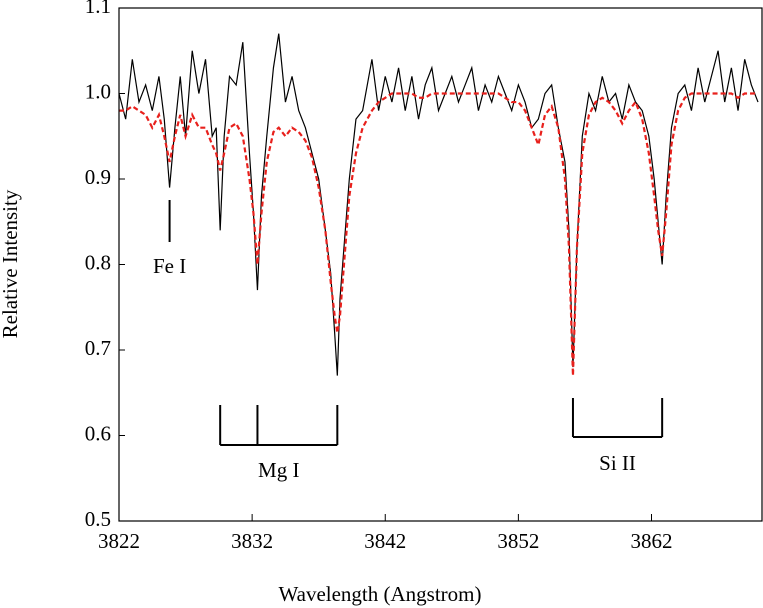 Image resolution: width=763 pixels, height=608 pixels. What do you see at coordinates (252, 541) in the screenshot?
I see `x-tick-label: 3832` at bounding box center [252, 541].